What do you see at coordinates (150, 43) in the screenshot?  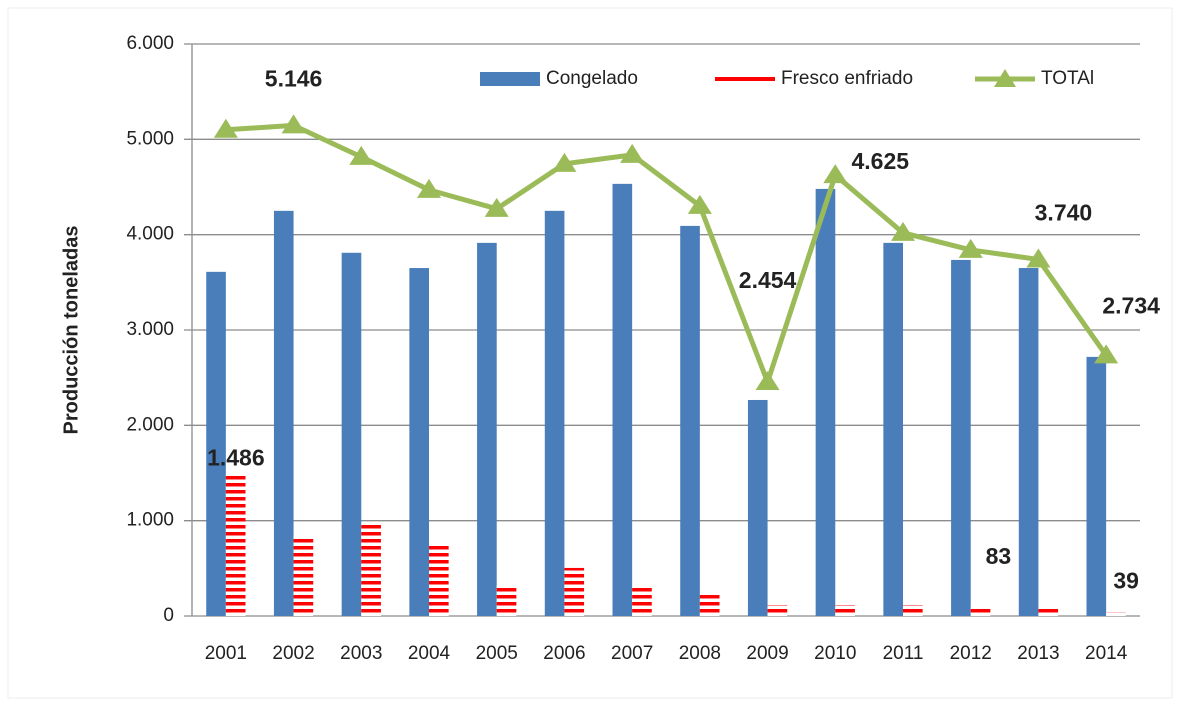 I see `y-tick-label: 6.000` at bounding box center [150, 43].